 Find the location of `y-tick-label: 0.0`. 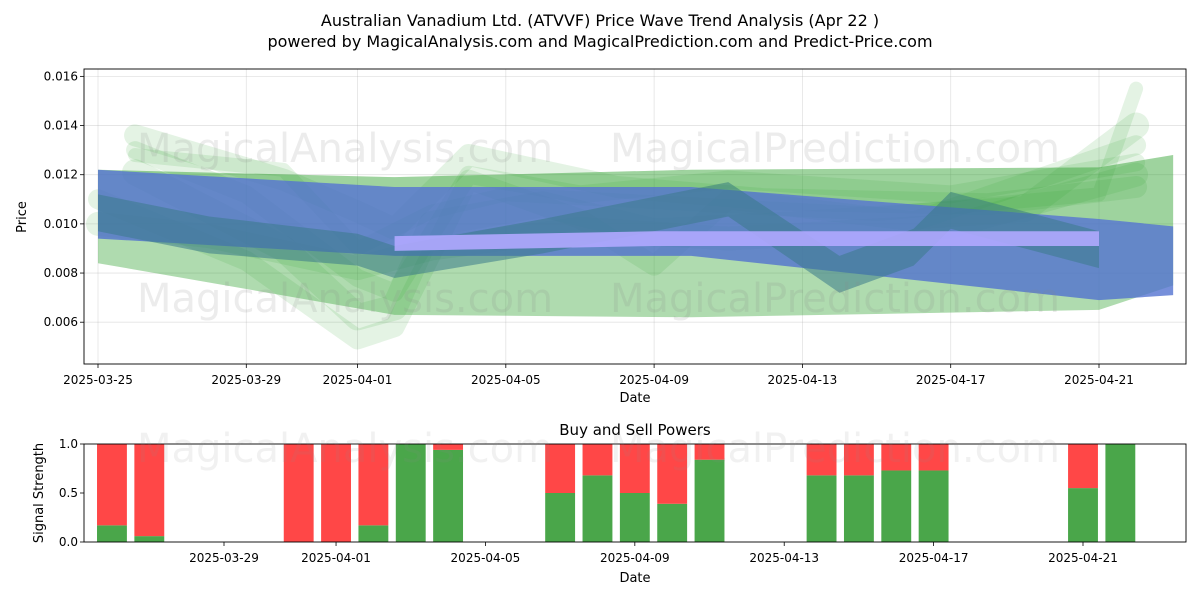

y-tick-label: 0.0 is located at coordinates (68, 542).